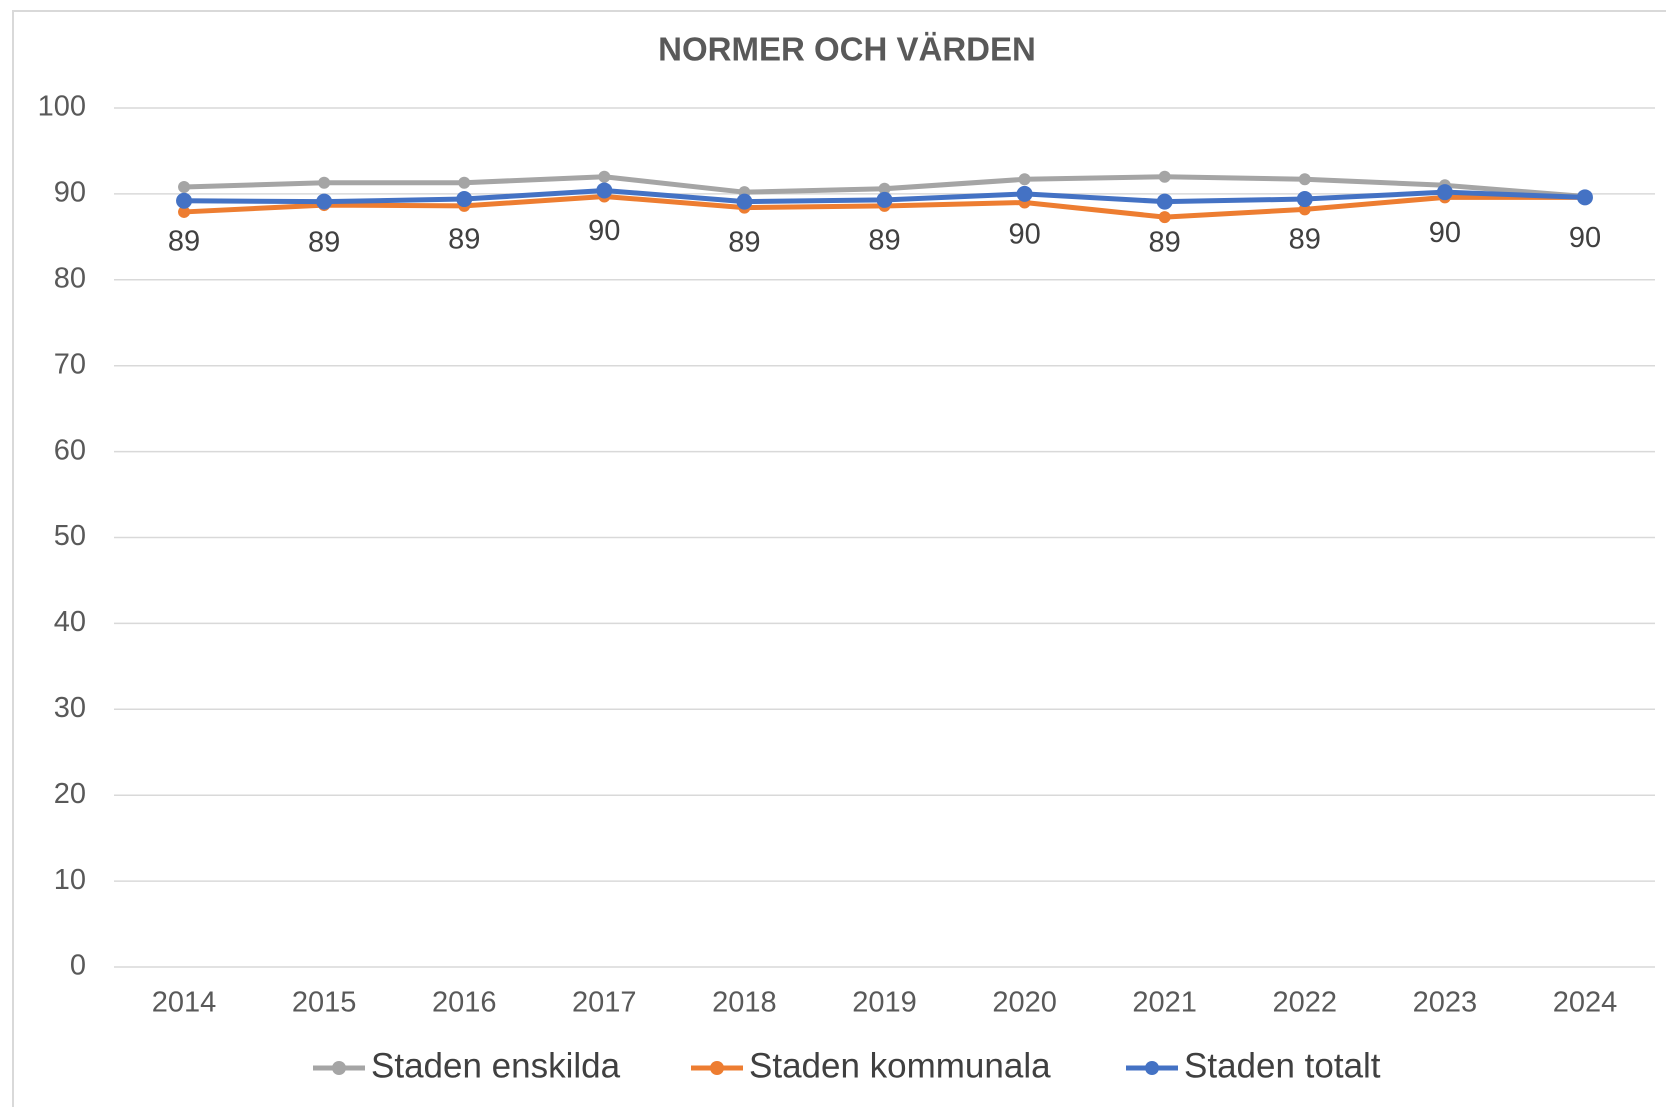 The image size is (1666, 1107). Describe the element at coordinates (464, 1003) in the screenshot. I see `x-tick-label: 2016` at that location.